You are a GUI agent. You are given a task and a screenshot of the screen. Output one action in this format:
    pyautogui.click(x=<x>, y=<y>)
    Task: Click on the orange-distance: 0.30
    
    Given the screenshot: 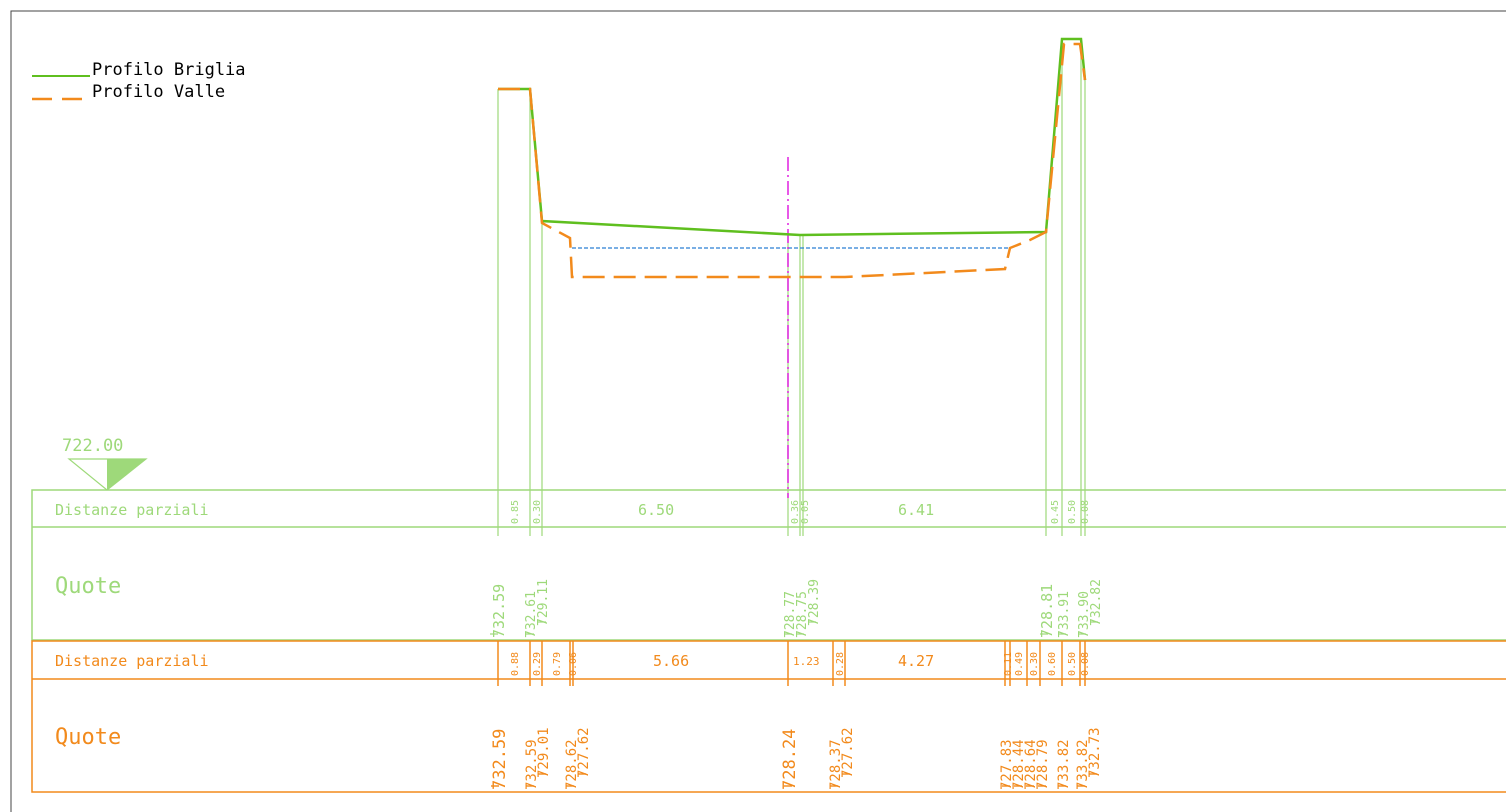 What is the action you would take?
    pyautogui.click(x=1034, y=664)
    